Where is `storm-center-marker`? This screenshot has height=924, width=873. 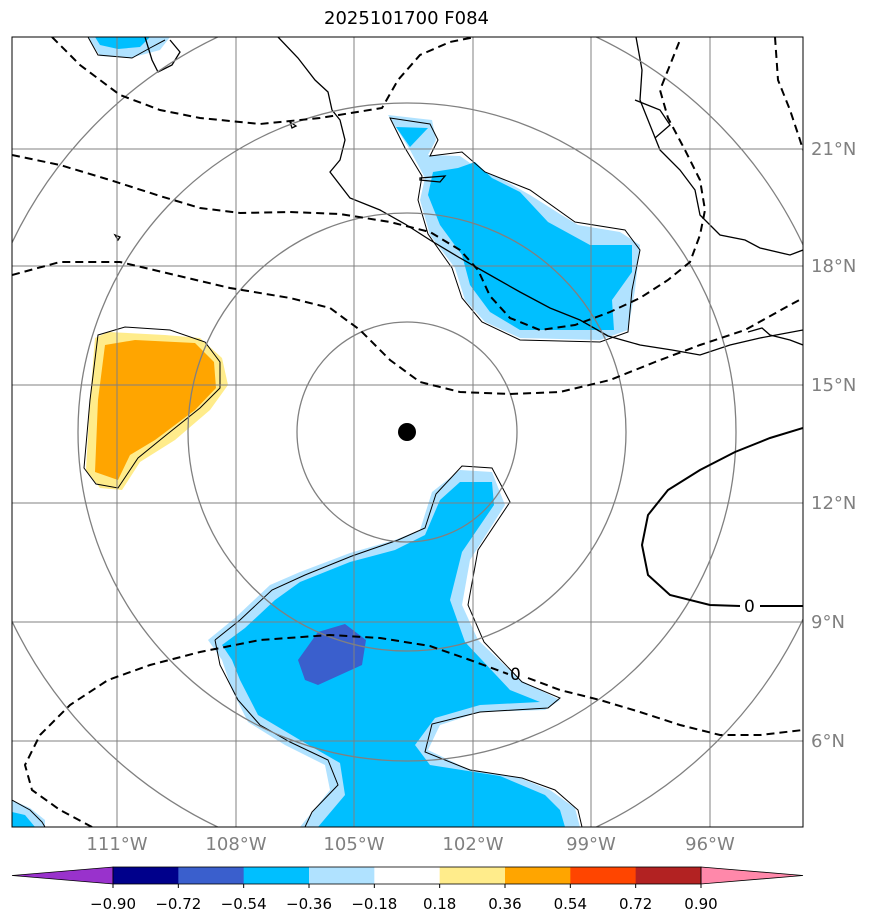
storm-center-marker is located at coordinates (407, 432).